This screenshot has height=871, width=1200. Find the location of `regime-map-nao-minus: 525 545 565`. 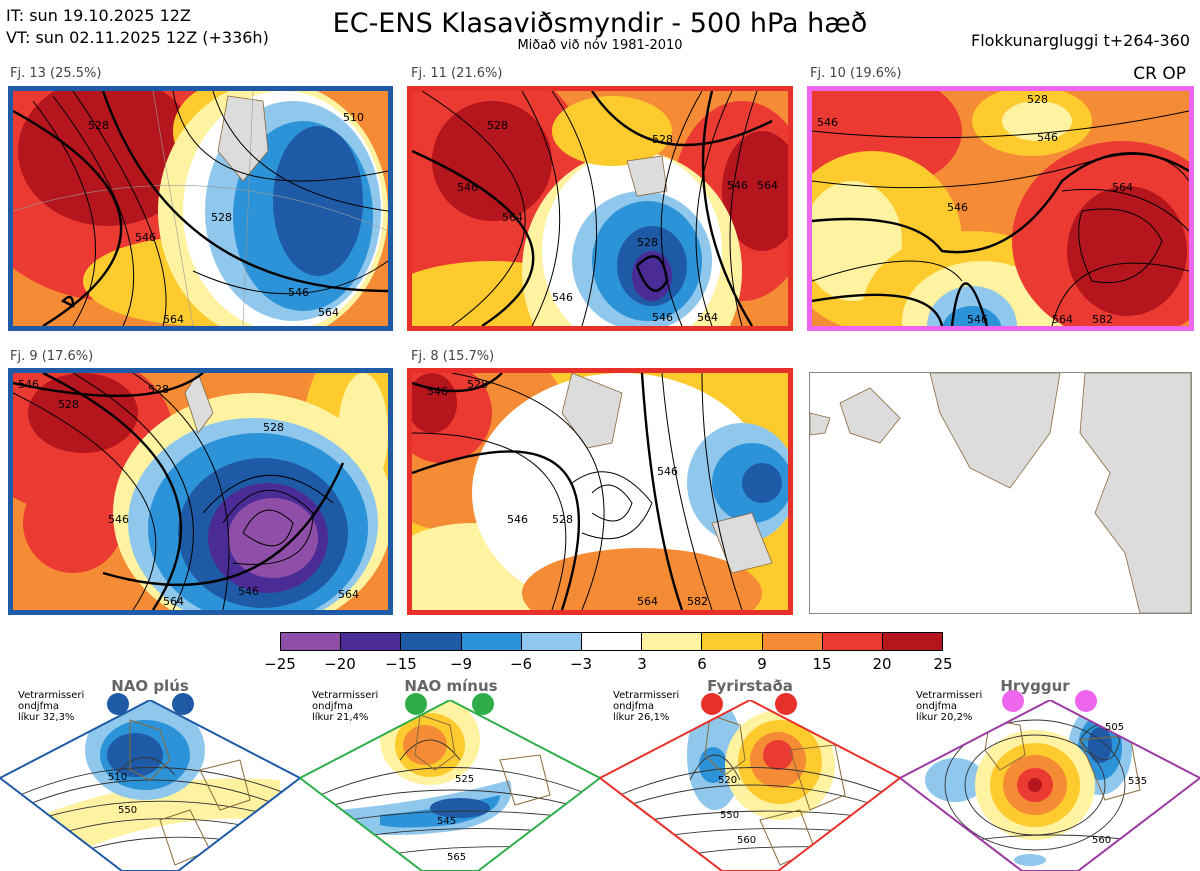

regime-map-nao-minus: 525 545 565 is located at coordinates (450, 785).